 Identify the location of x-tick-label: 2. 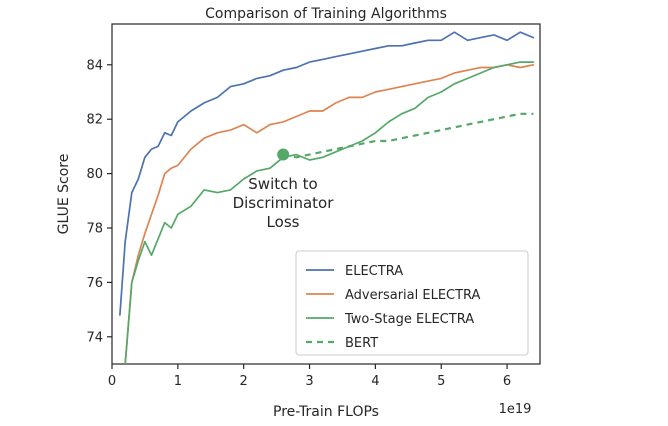
(244, 381).